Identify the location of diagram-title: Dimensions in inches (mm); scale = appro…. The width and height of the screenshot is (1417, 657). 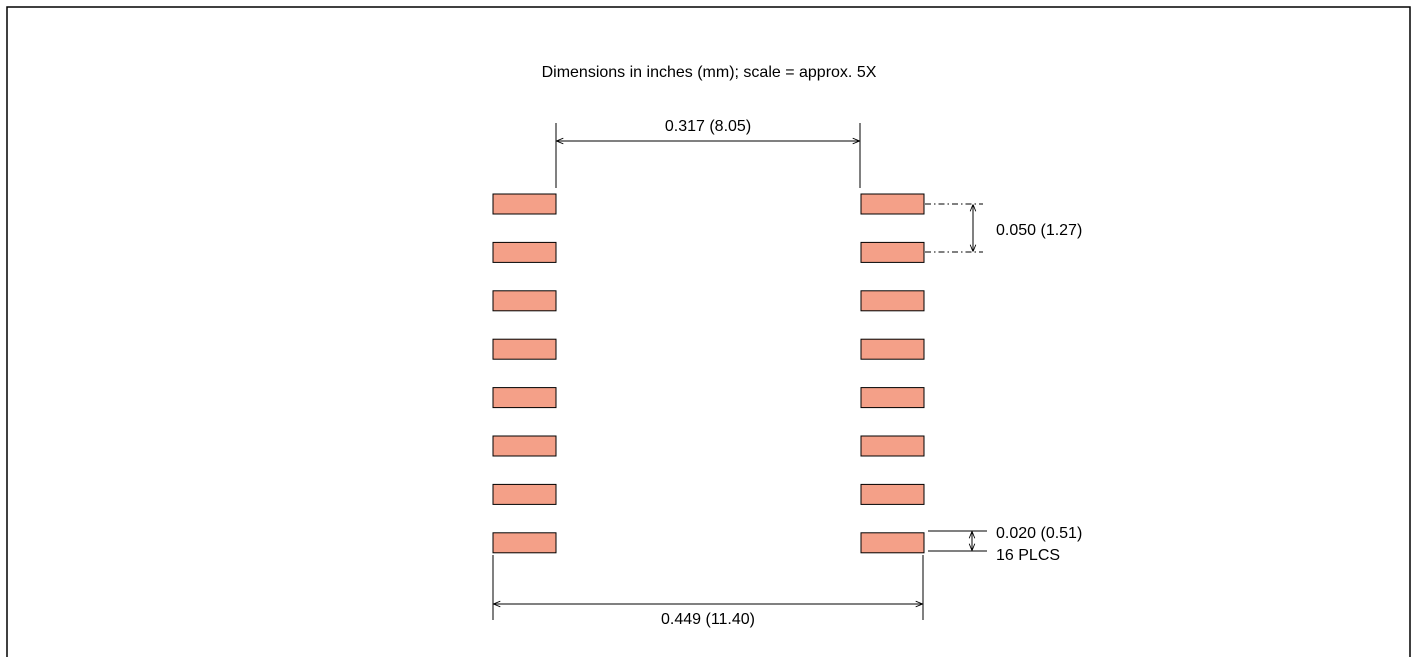
(709, 72).